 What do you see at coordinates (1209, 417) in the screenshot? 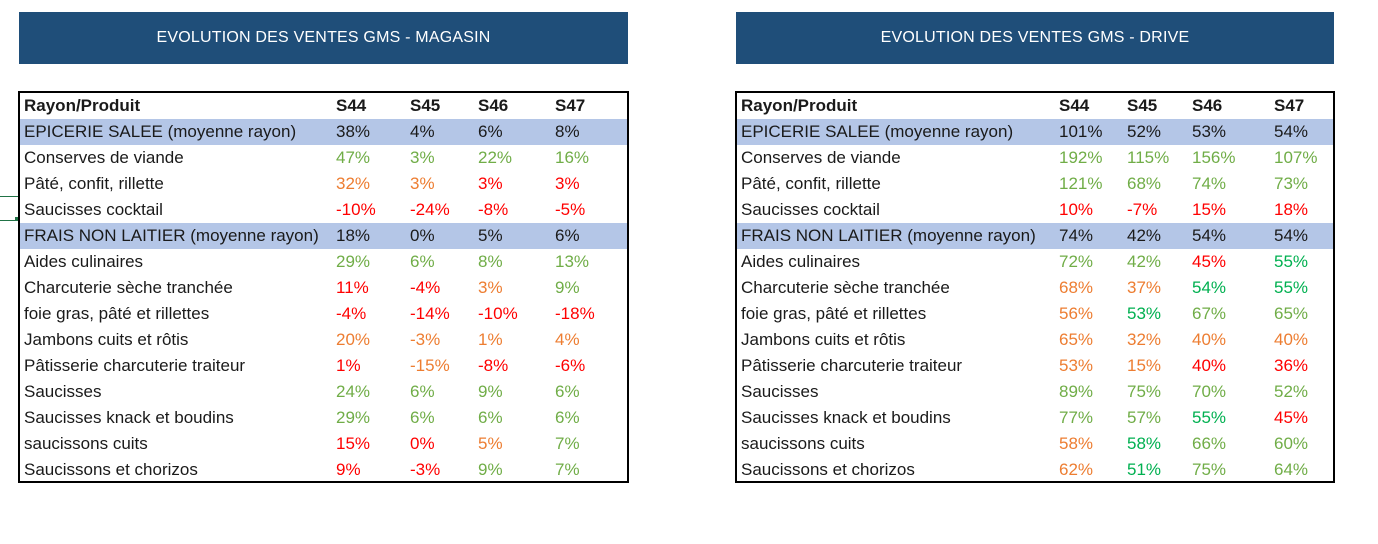
I see `weekly-change-value: 55%` at bounding box center [1209, 417].